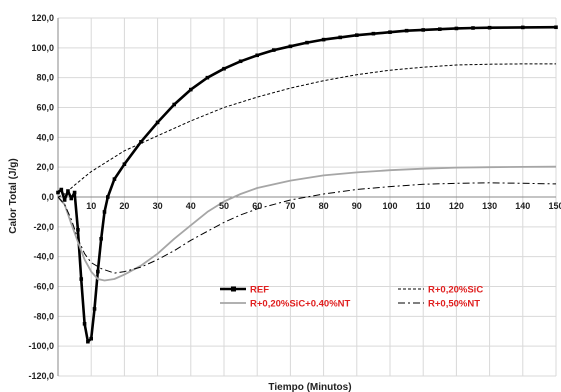  I want to click on x-axis-label: Tiempo (Minutos), so click(309, 387).